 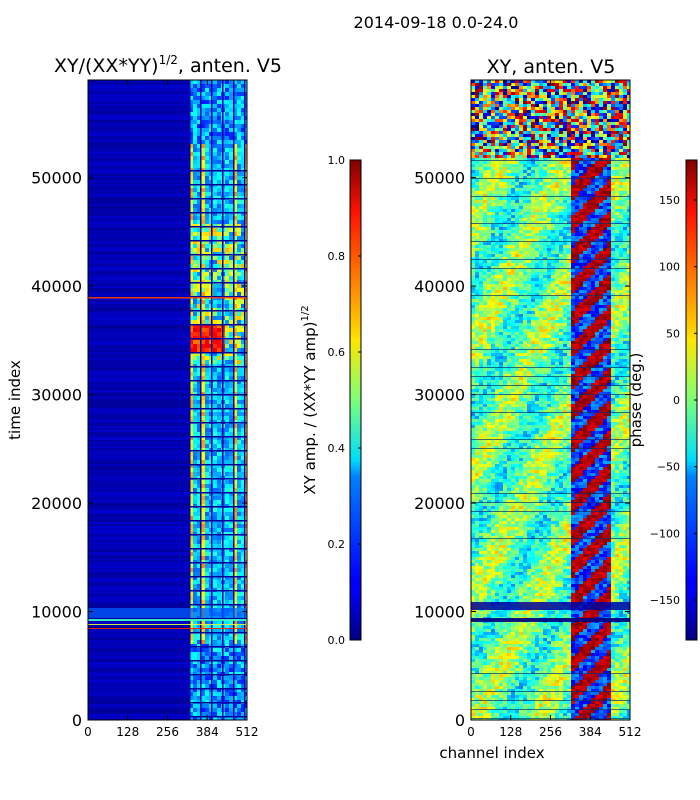 I want to click on phase-heatmap-ytick-label: 40000, so click(x=439, y=286).